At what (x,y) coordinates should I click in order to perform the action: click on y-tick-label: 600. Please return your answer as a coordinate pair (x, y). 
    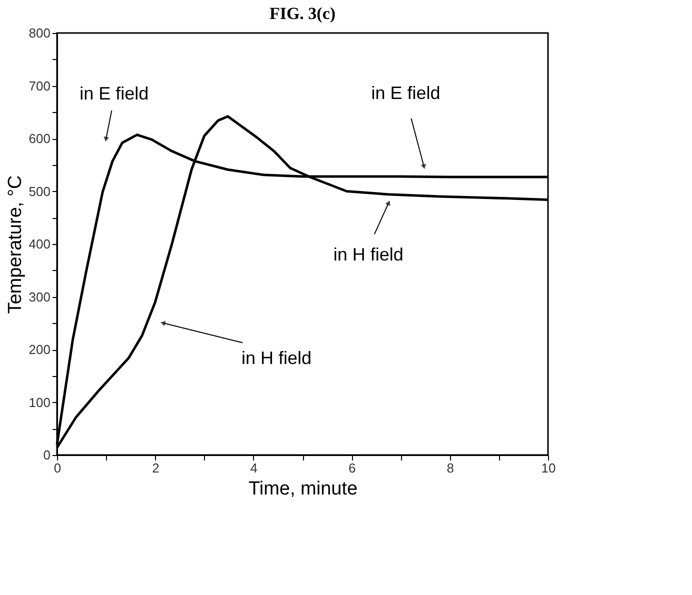
    Looking at the image, I should click on (39, 138).